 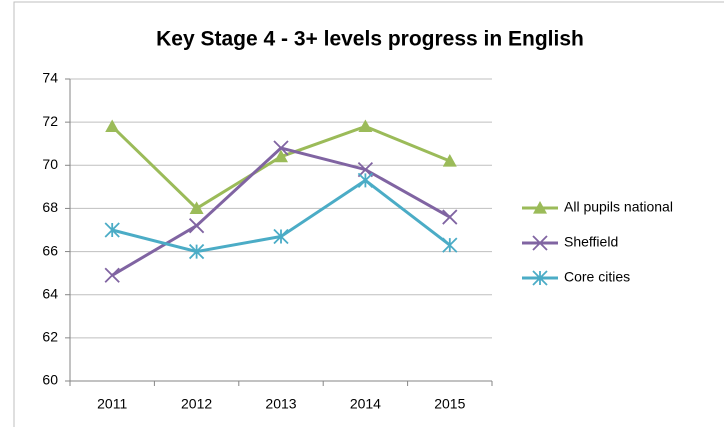 I want to click on legend-label: Sheffield, so click(x=591, y=242).